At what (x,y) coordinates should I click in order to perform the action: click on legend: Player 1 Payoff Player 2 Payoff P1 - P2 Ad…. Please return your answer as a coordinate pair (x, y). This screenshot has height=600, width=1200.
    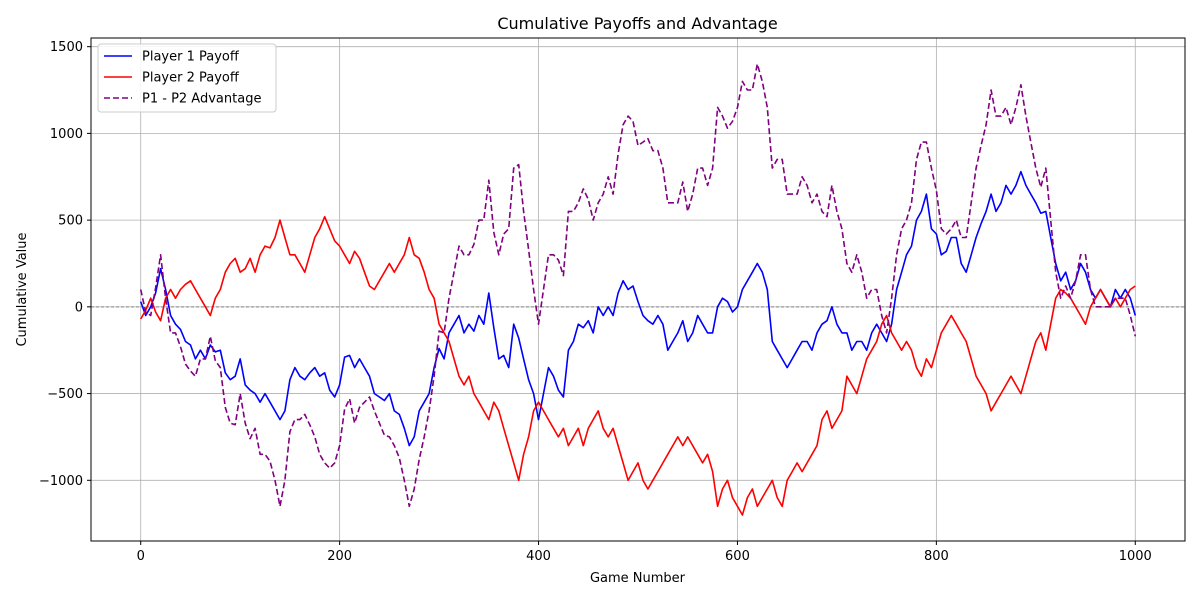
    Looking at the image, I should click on (187, 78).